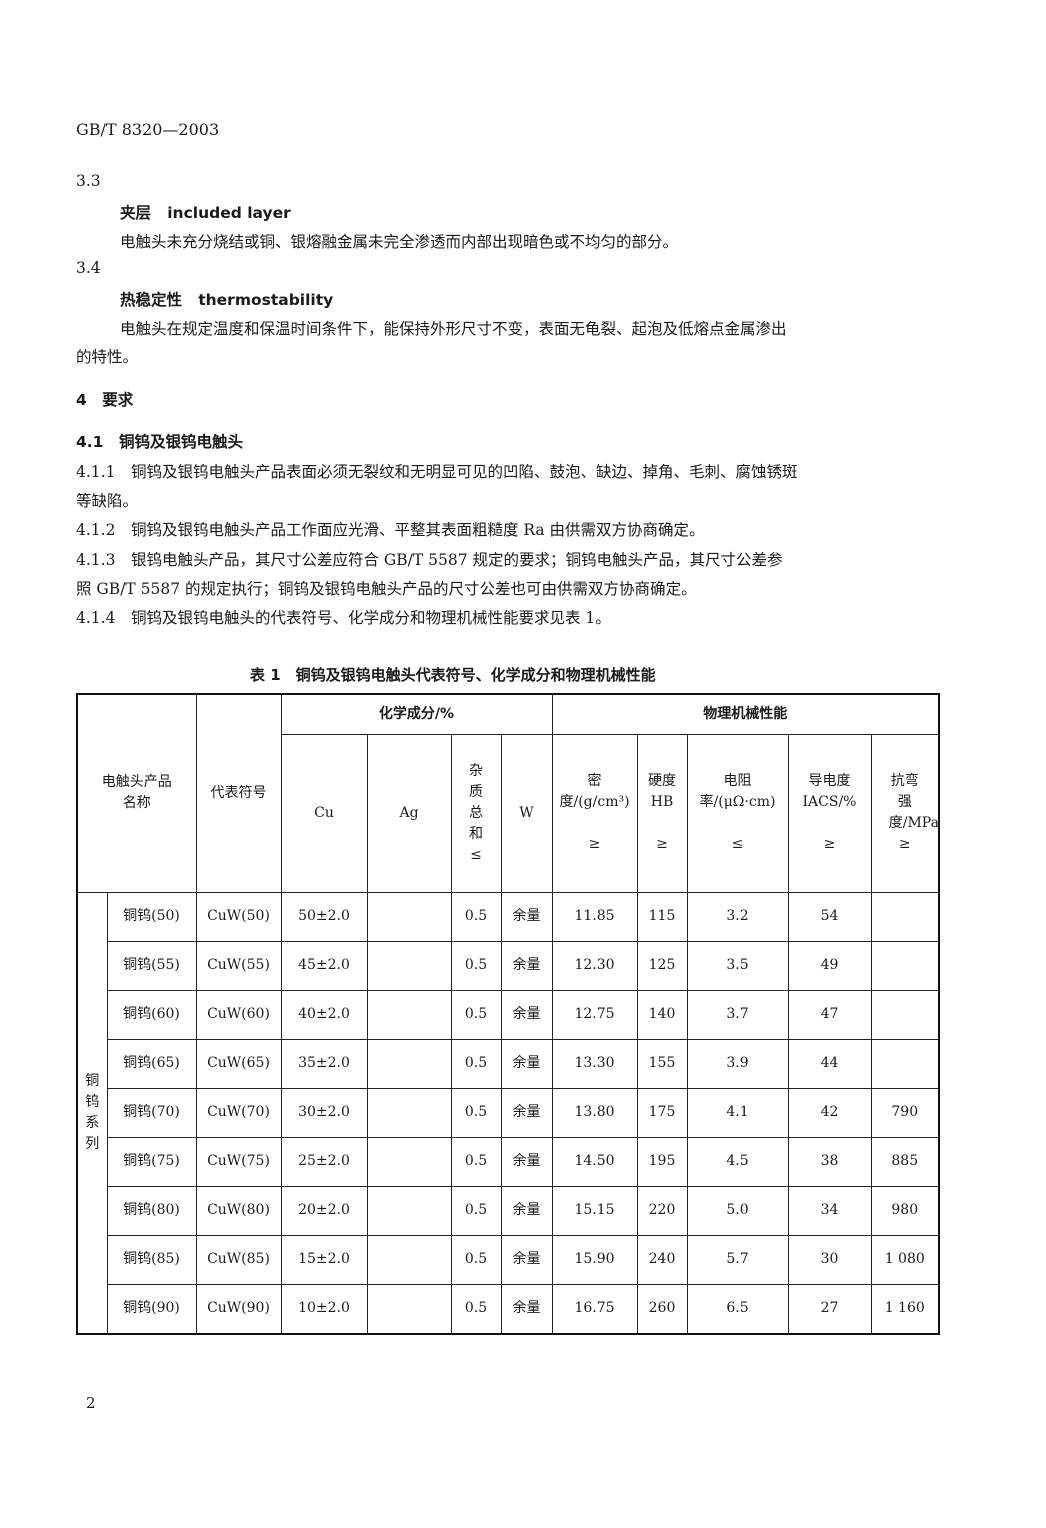  What do you see at coordinates (829, 1014) in the screenshot?
I see `table-cell: 47` at bounding box center [829, 1014].